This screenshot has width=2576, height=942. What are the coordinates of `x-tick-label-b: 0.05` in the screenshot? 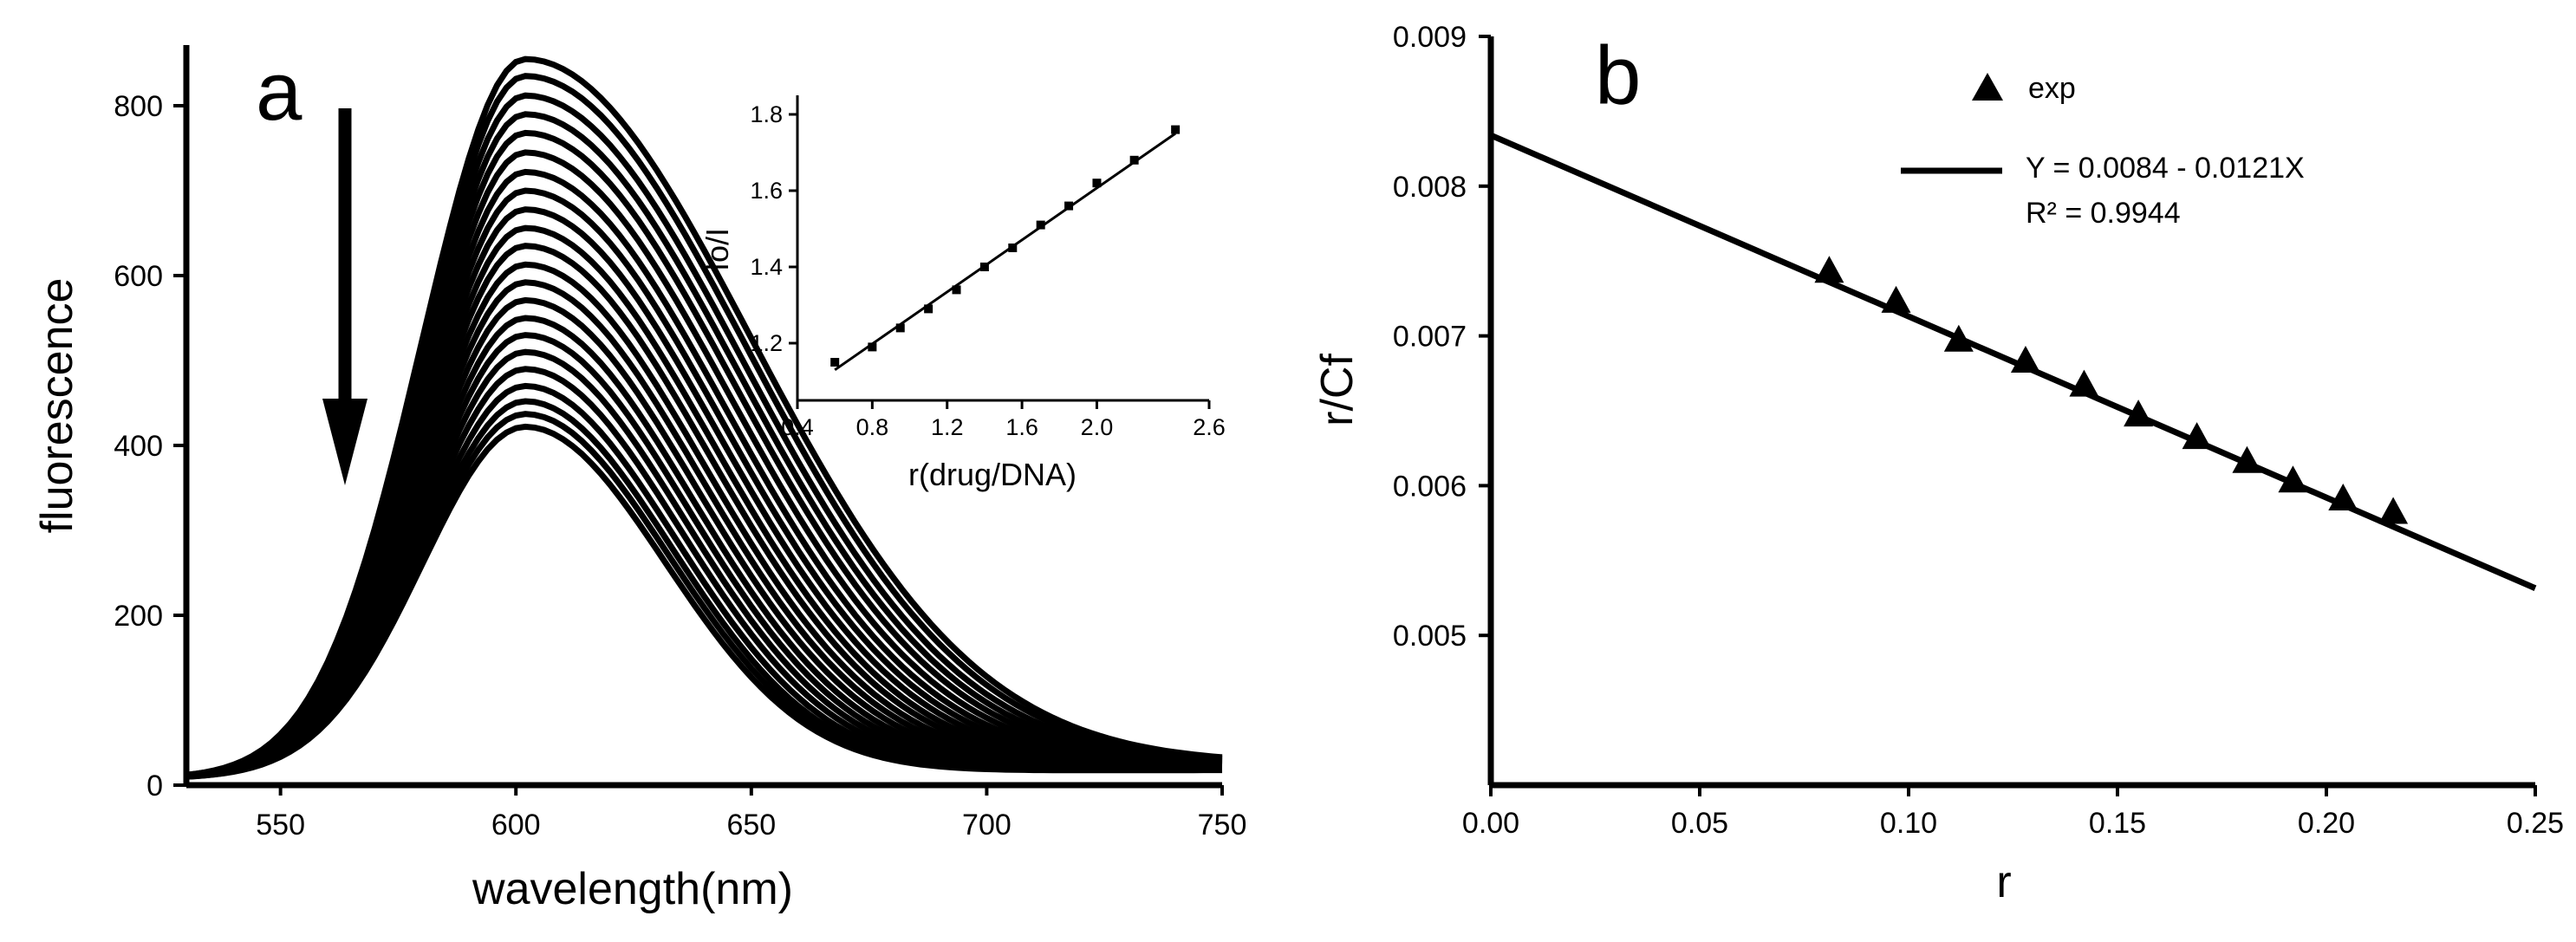 It's located at (1699, 823).